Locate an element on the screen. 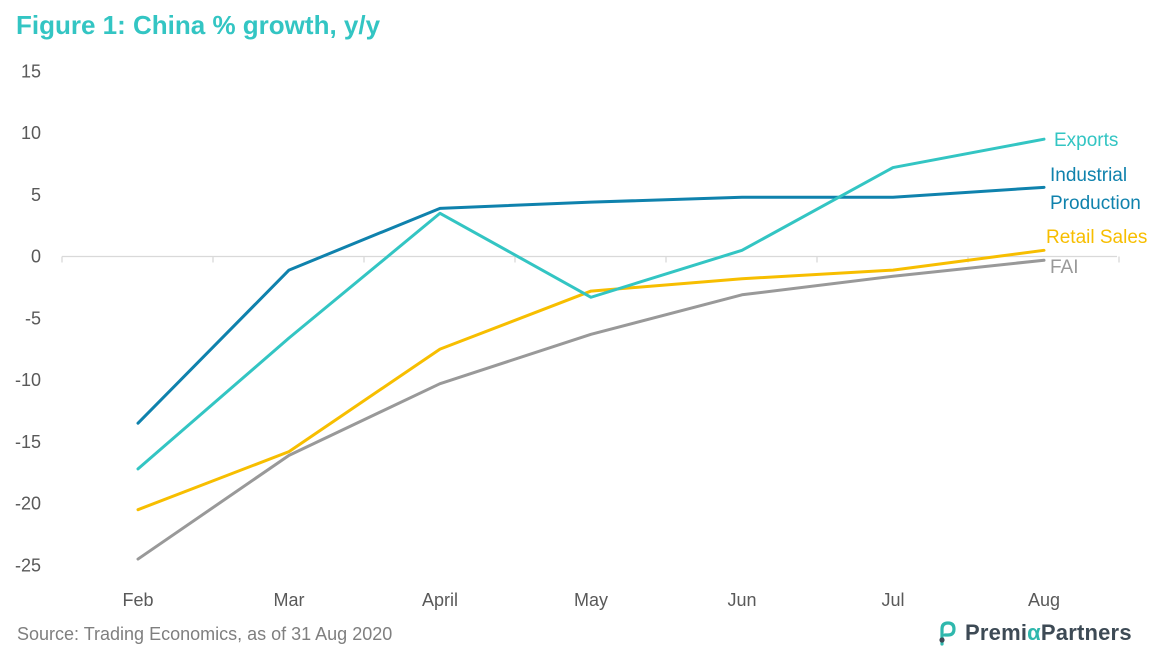 Image resolution: width=1159 pixels, height=660 pixels. premia-partners-logo-icon is located at coordinates (947, 633).